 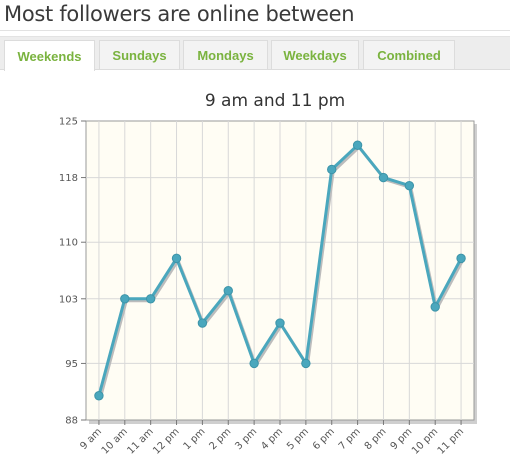 What do you see at coordinates (350, 439) in the screenshot?
I see `x-tick-label: 7 pm` at bounding box center [350, 439].